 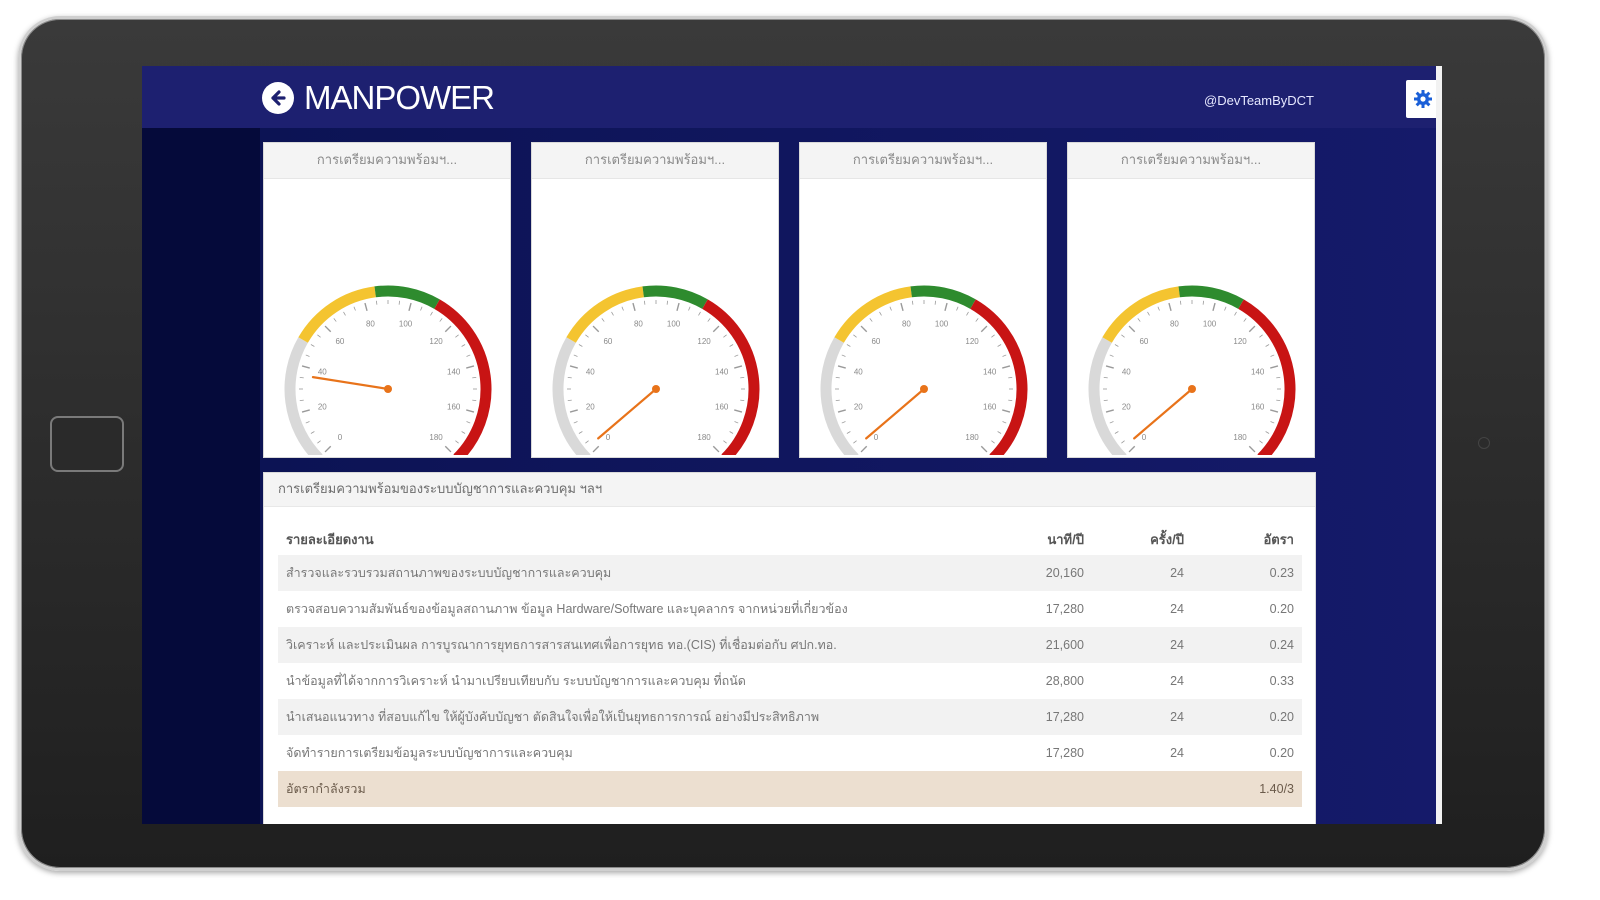 I want to click on rate-cell: 0.24, so click(x=1247, y=645).